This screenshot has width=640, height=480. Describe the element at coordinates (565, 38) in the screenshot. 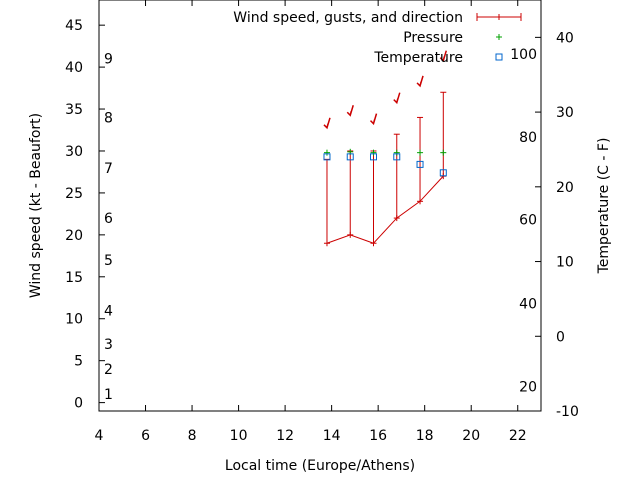

I see `y2-tick-label: 40` at that location.